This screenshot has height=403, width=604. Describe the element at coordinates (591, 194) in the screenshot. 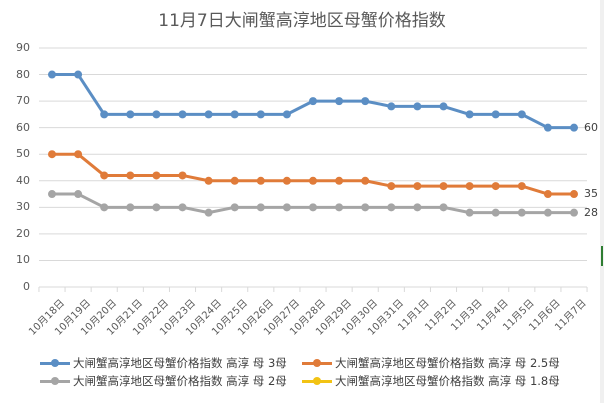

I see `data-label: 35` at that location.